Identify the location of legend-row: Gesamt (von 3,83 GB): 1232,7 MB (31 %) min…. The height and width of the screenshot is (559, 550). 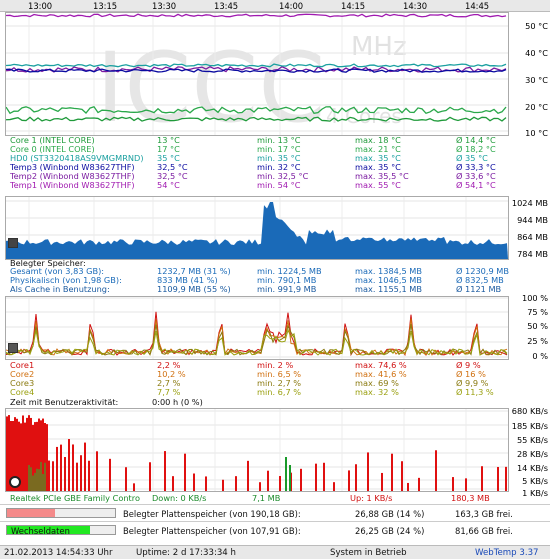
(257, 271).